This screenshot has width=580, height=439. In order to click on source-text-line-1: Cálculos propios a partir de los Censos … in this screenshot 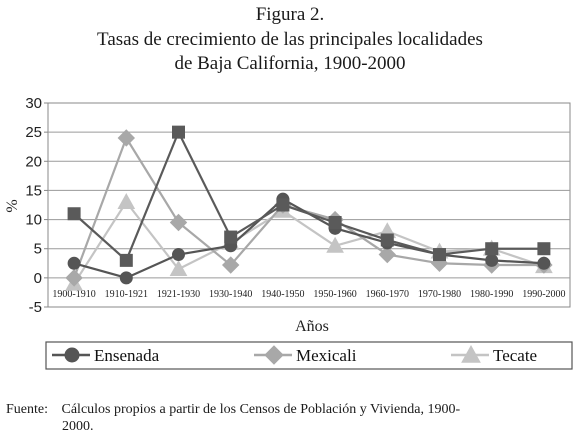, I will do `click(261, 409)`.